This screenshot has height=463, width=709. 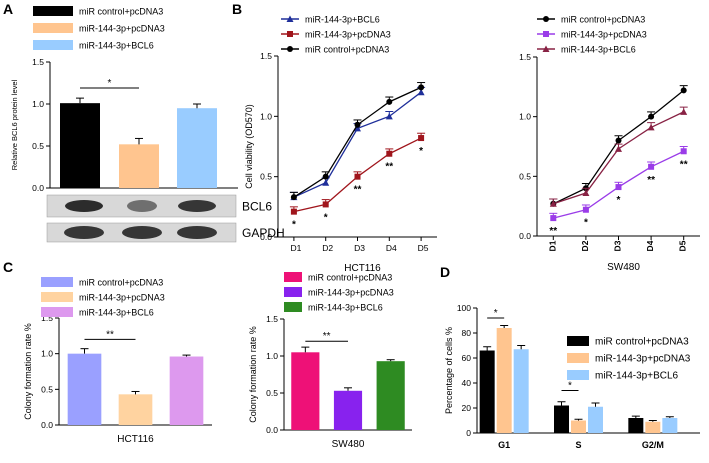 I want to click on panel-c2-legend-label: miR-144-3p+pcDNA3, so click(x=351, y=293).